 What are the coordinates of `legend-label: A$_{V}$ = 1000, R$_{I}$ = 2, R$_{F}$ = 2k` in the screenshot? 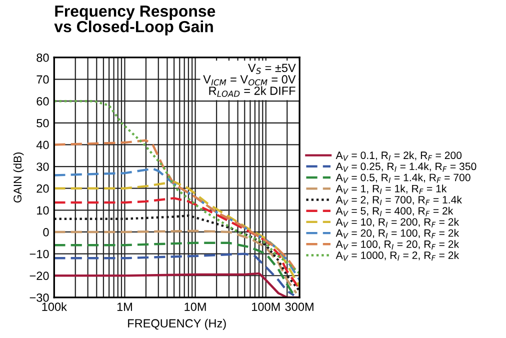 It's located at (398, 256).